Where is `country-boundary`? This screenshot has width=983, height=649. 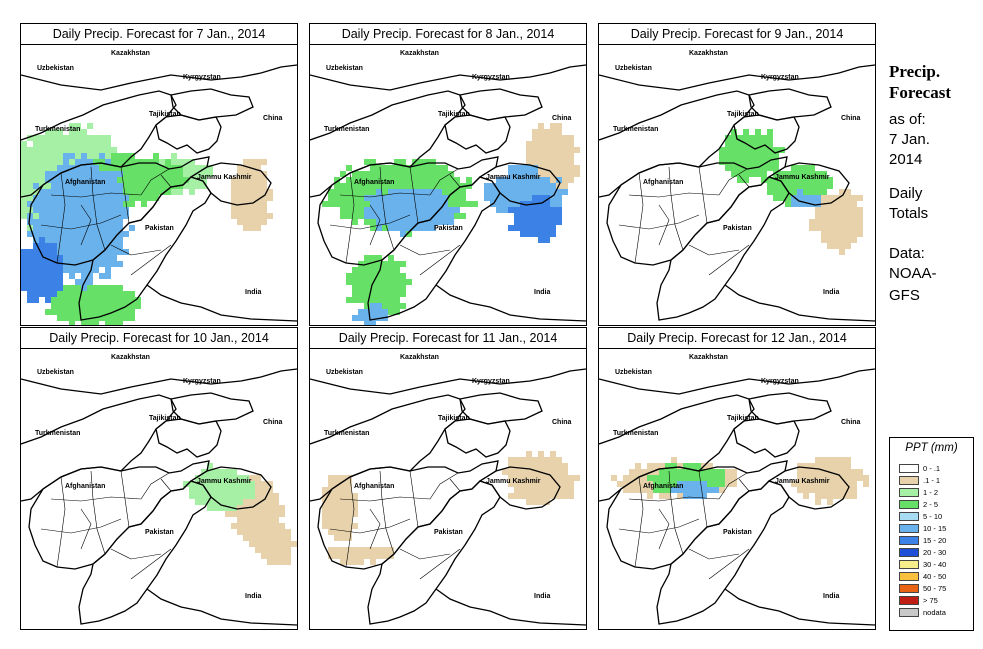 country-boundary is located at coordinates (221, 303).